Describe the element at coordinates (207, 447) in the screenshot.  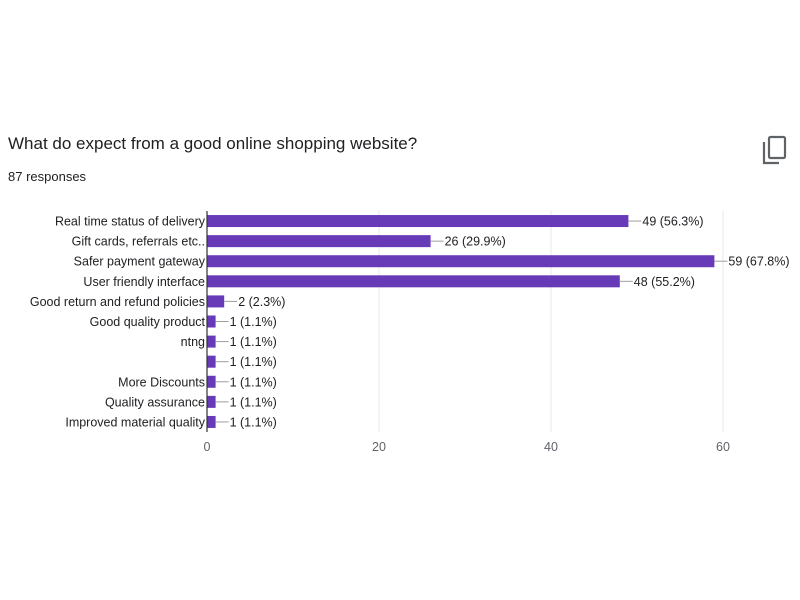
I see `x-tick-label: 0` at that location.